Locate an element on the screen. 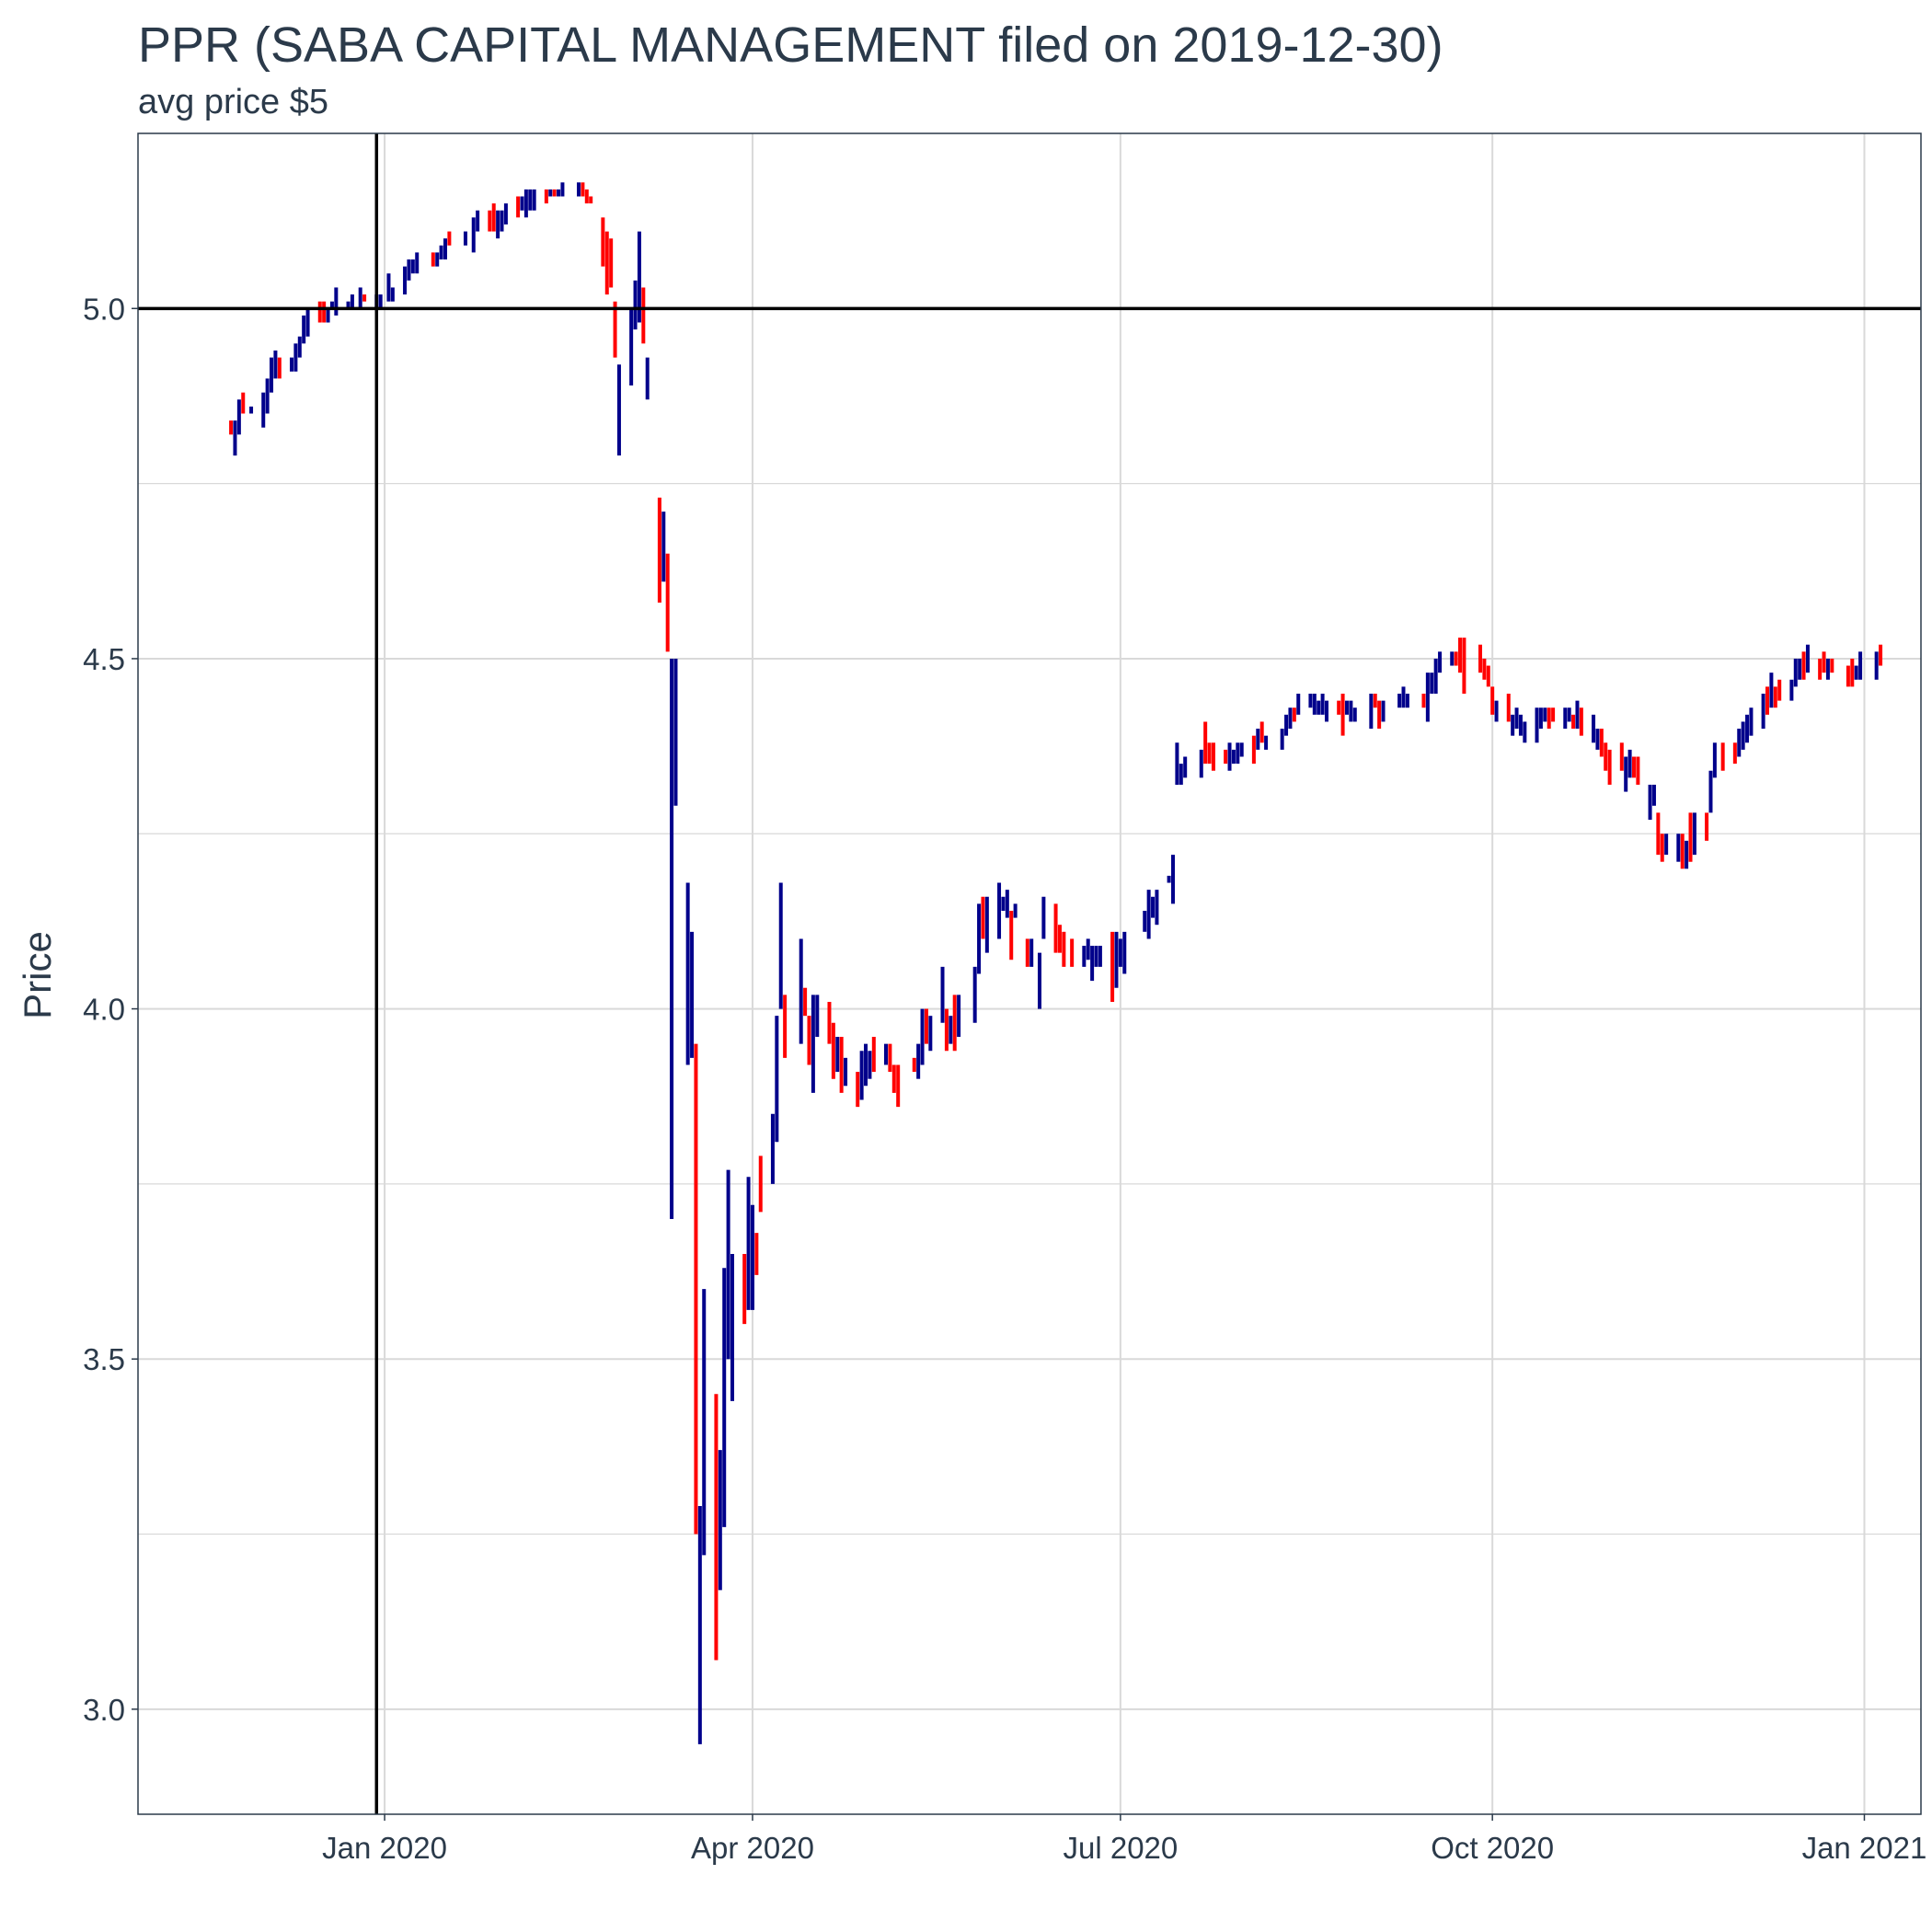 The width and height of the screenshot is (1932, 1932). x-axis-ticks: Jan 2020 Apr 2020 Jul 2020 Oct 2020 Jan 2021 is located at coordinates (1124, 1839).